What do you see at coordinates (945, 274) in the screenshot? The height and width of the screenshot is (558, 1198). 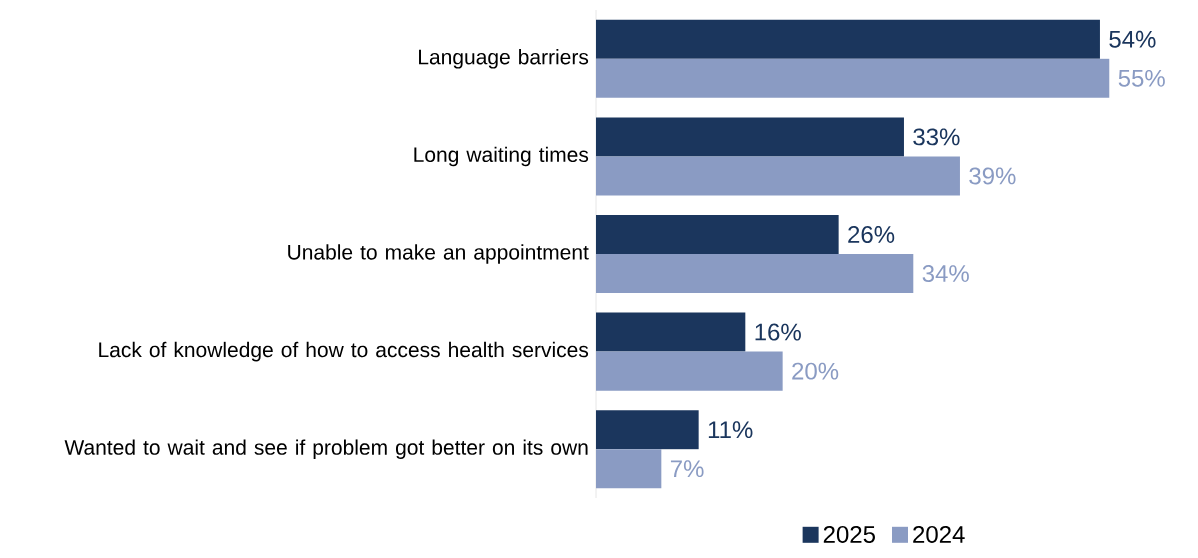 I see `data-label: 34%` at bounding box center [945, 274].